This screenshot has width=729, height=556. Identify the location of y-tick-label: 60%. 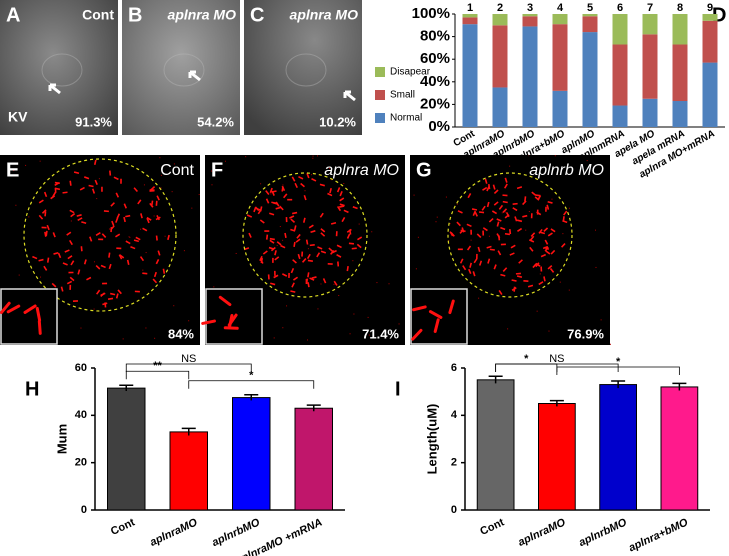
(435, 58).